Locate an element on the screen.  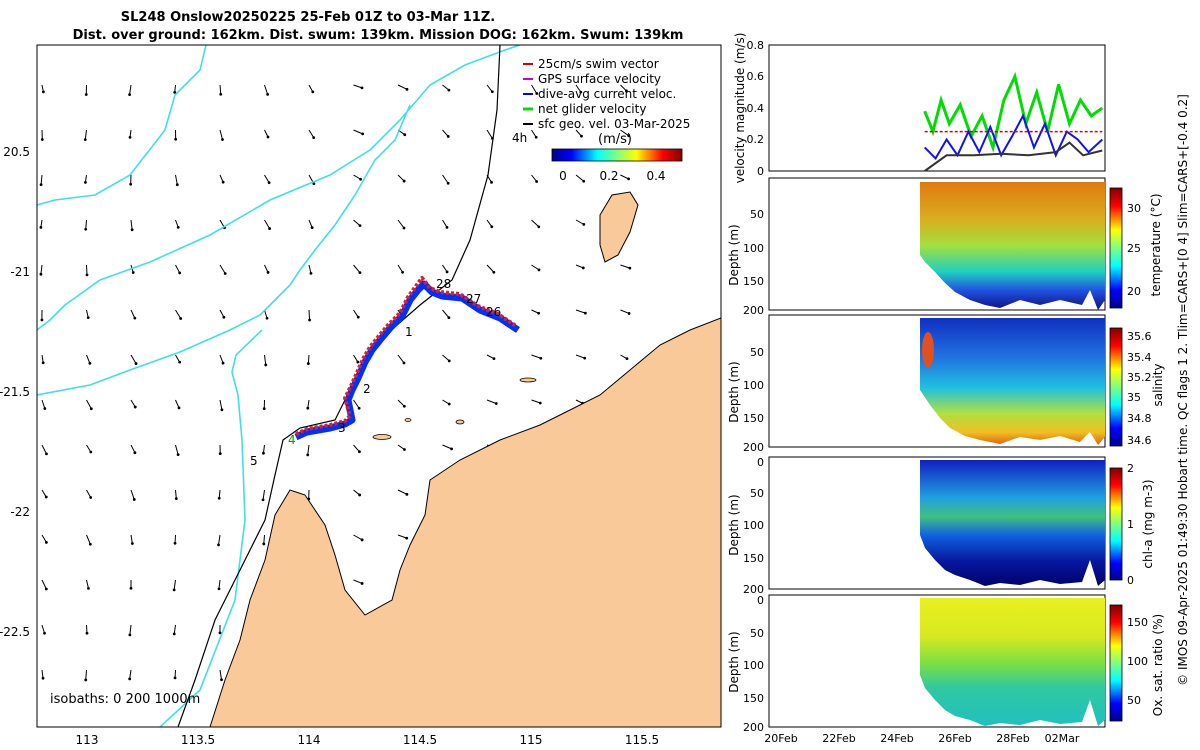
svg-text: sfc geo. vel. 03-Mar-2025 is located at coordinates (614, 124).